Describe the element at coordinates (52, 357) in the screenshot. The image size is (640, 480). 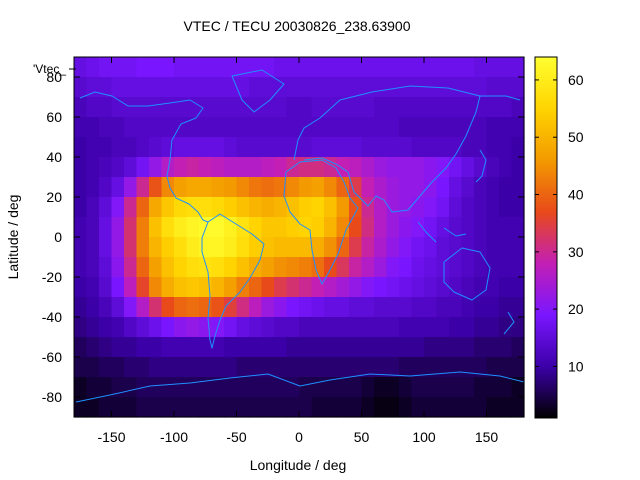
I see `y-tick-label: -60` at that location.